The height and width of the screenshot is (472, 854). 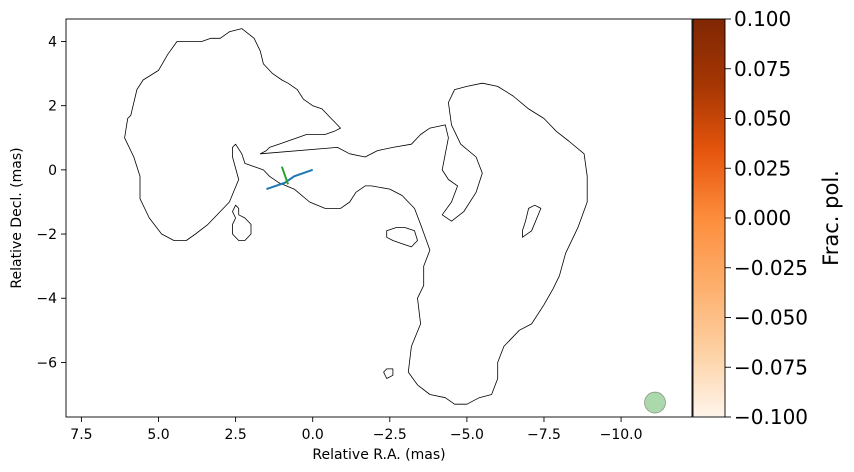 I want to click on contour-island-small, so click(x=388, y=373).